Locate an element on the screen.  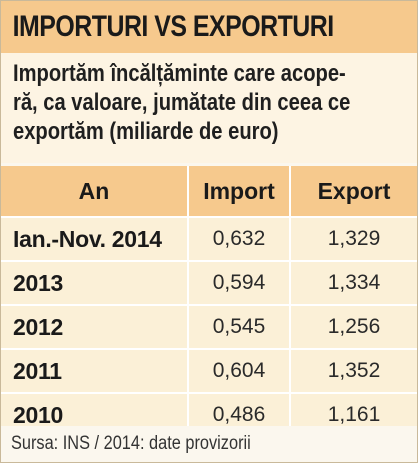
year-cell: 2013 is located at coordinates (38, 282).